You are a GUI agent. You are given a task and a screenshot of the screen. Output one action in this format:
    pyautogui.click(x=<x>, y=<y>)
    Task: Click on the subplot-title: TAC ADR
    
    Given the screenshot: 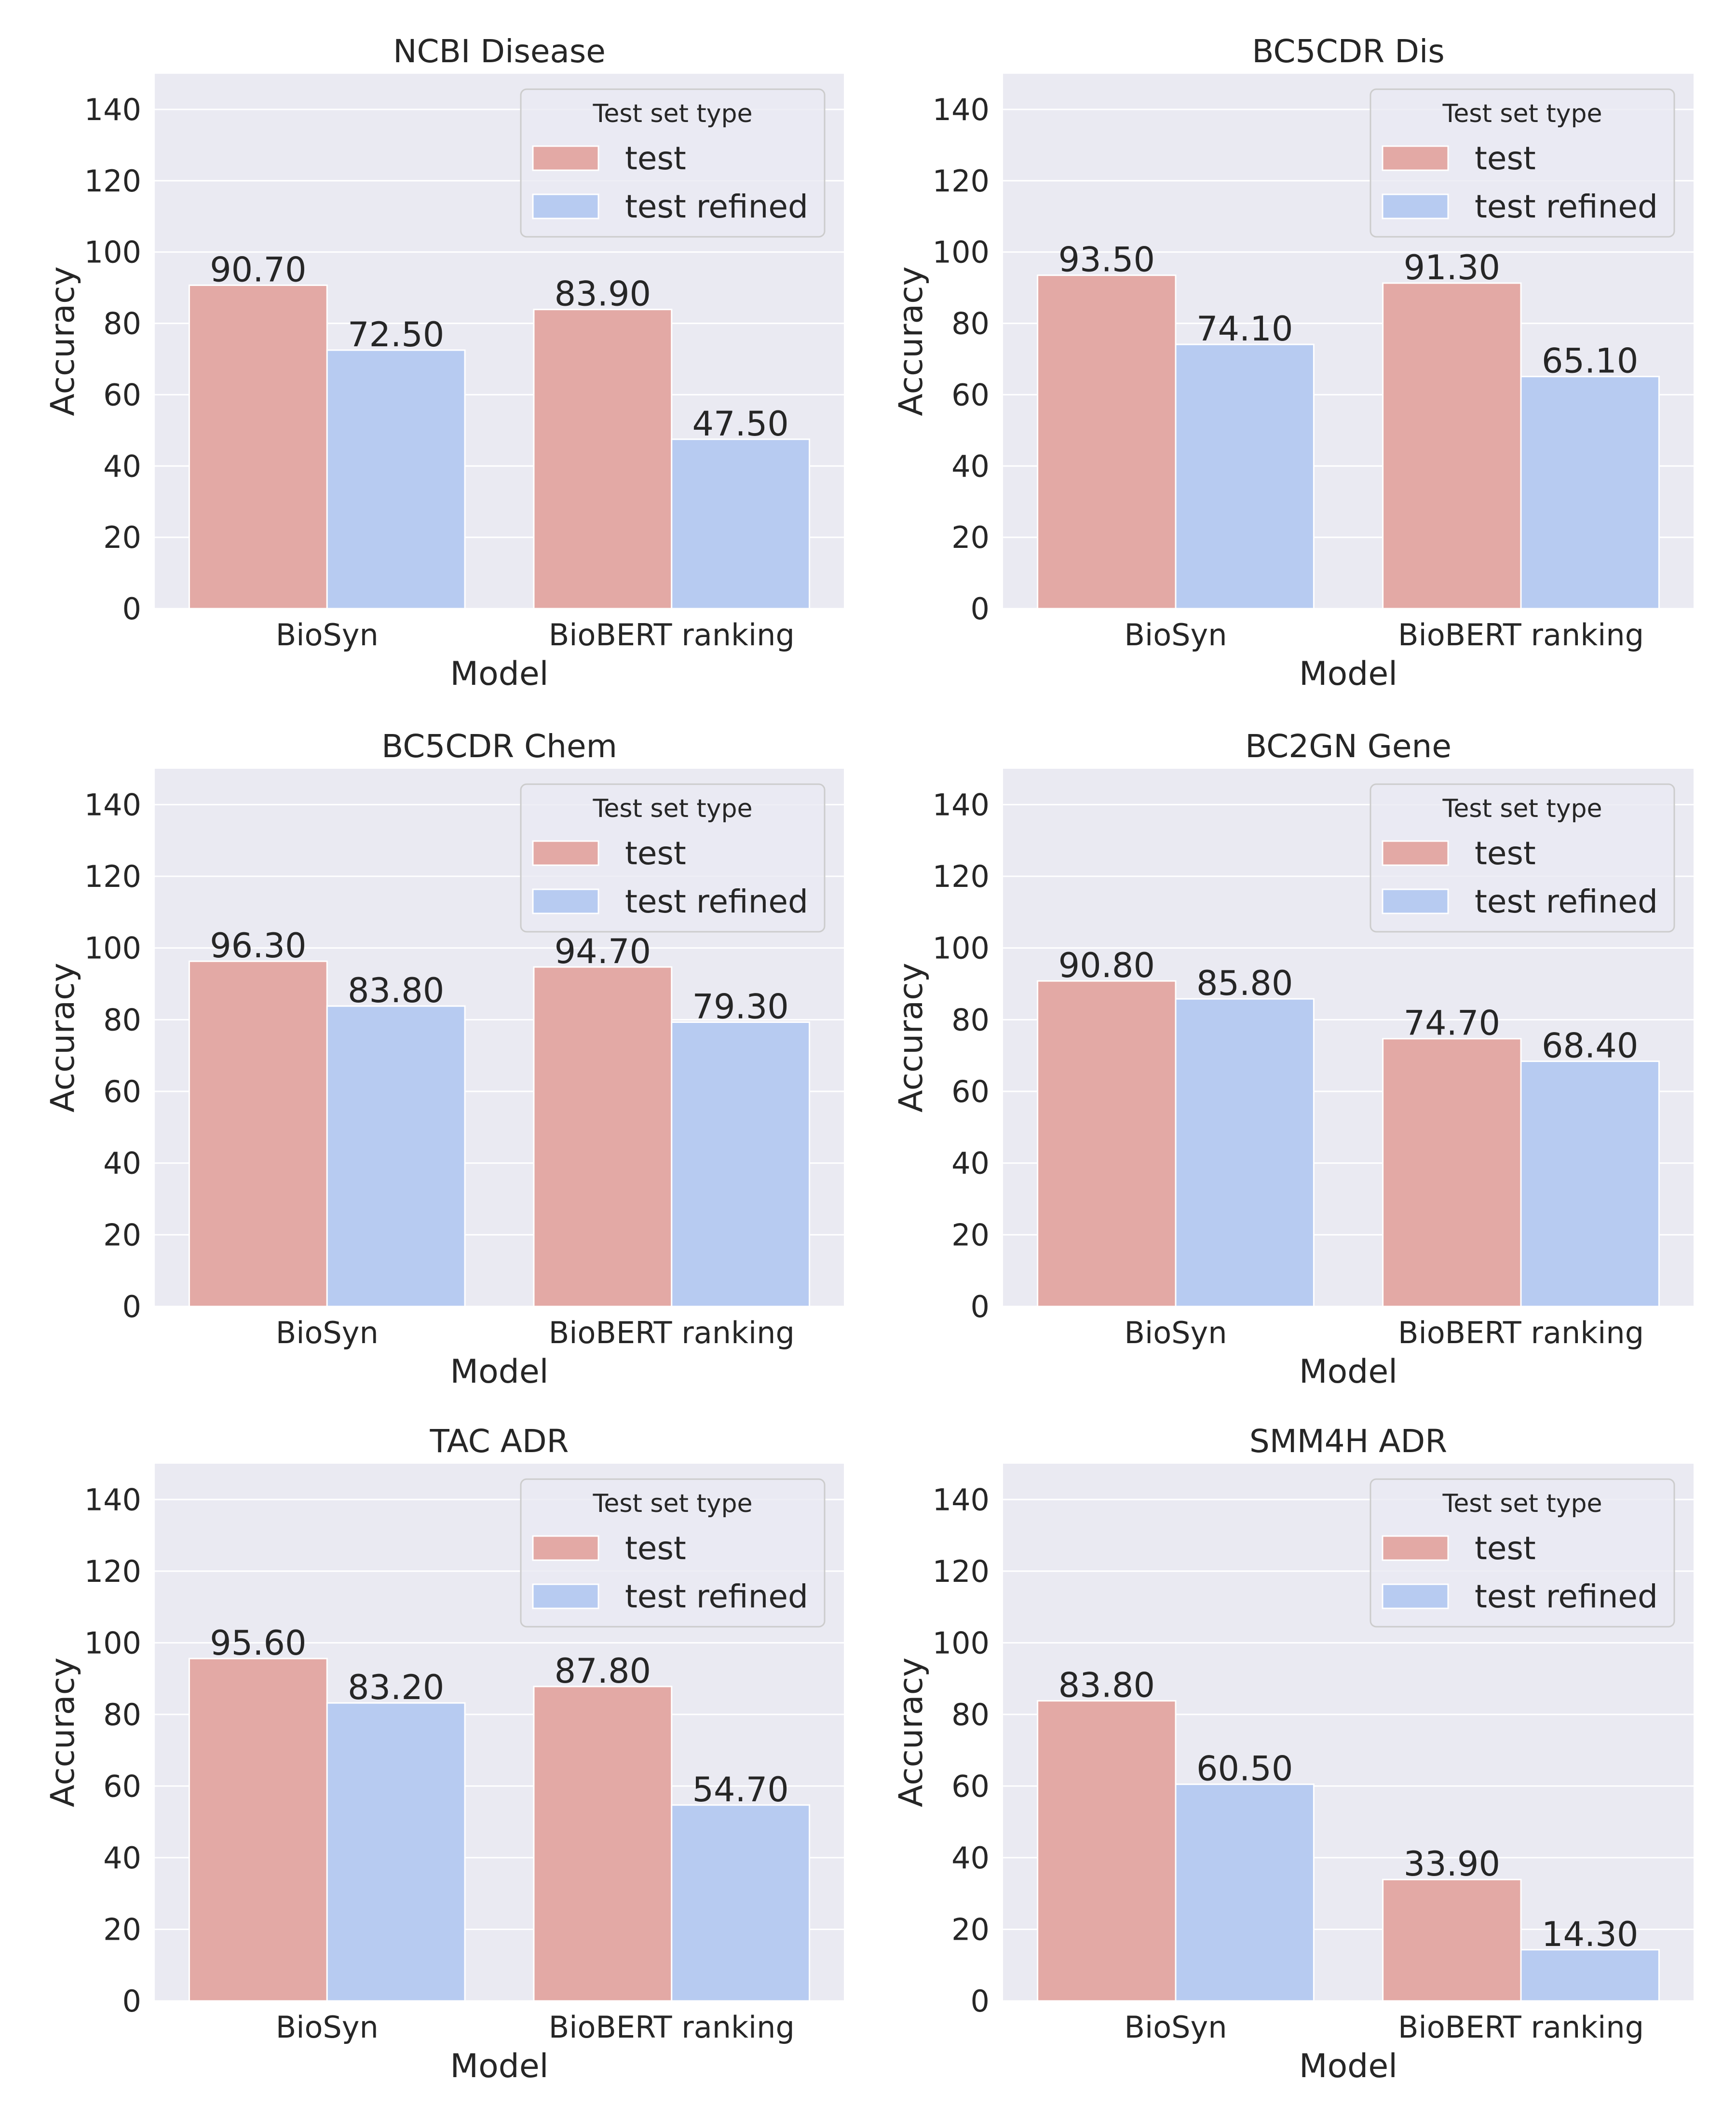 What is the action you would take?
    pyautogui.click(x=499, y=1442)
    